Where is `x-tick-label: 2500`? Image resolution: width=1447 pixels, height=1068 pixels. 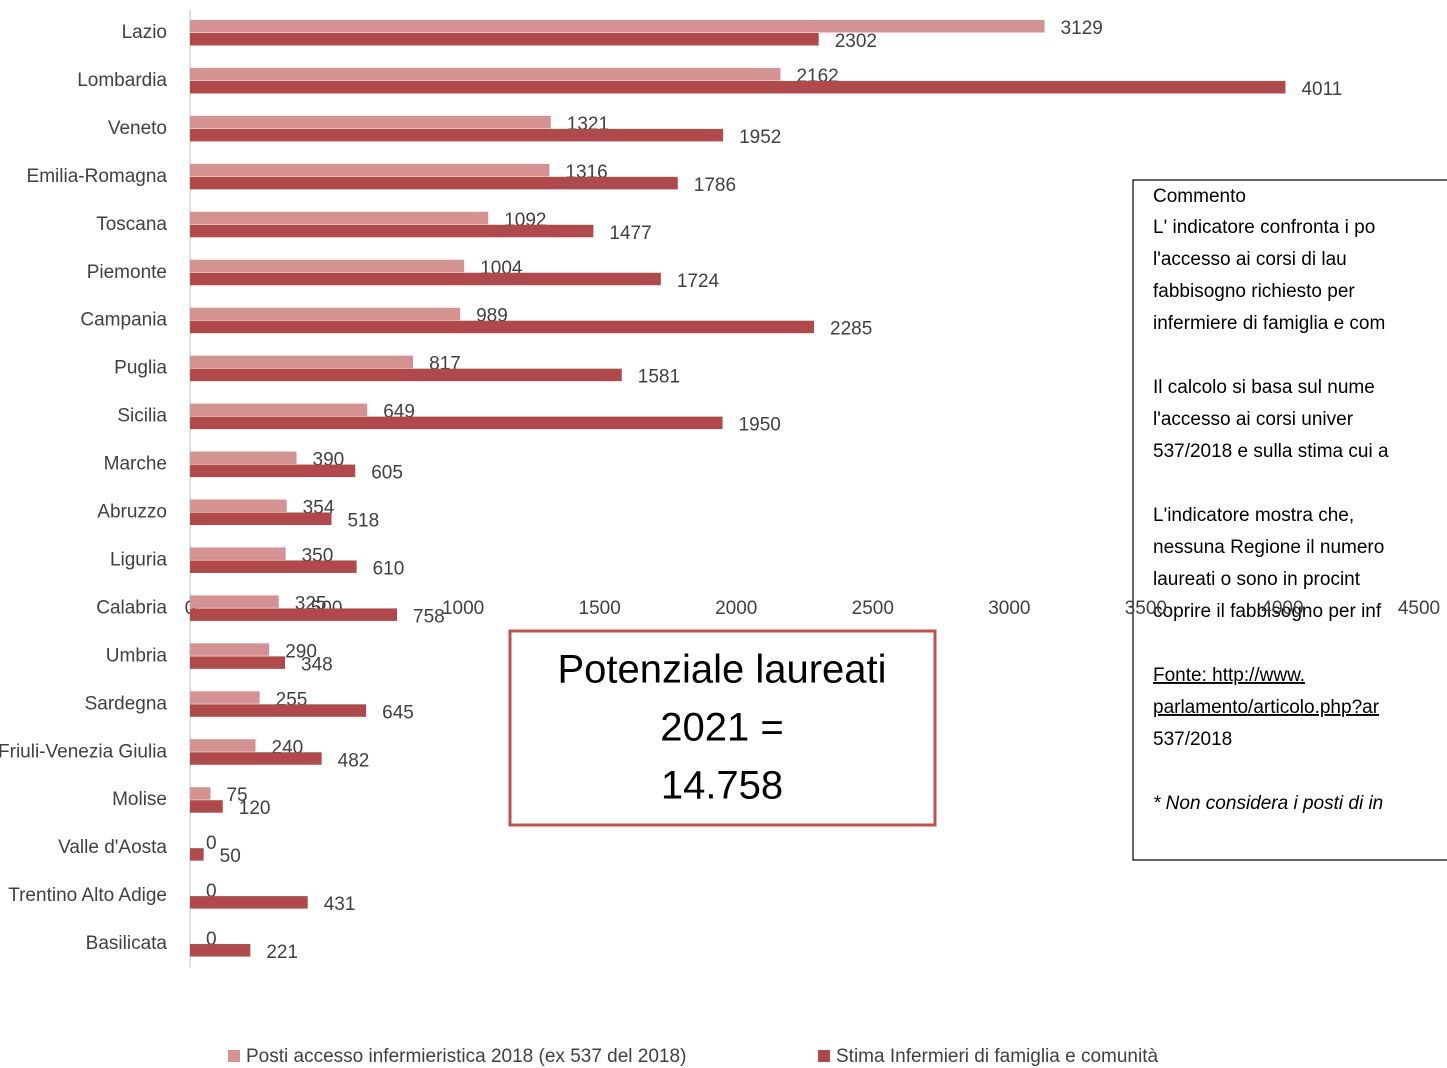 x-tick-label: 2500 is located at coordinates (873, 608).